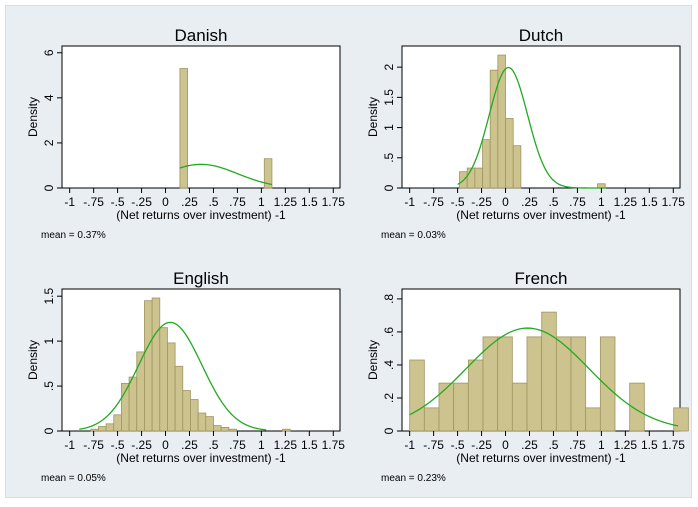  Describe the element at coordinates (389, 365) in the screenshot. I see `y-tick-label: .4` at that location.